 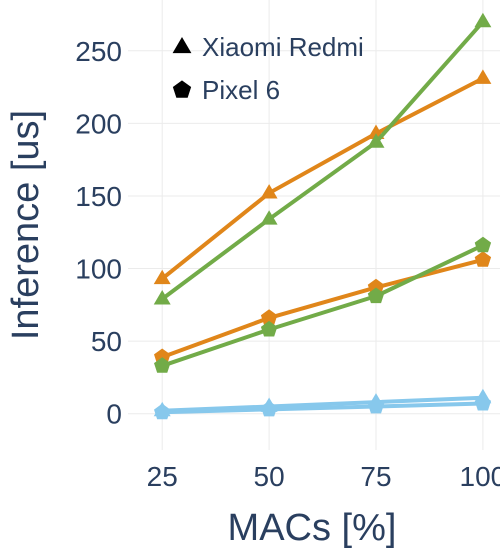 I want to click on y-tick-label: 0, so click(x=114, y=414).